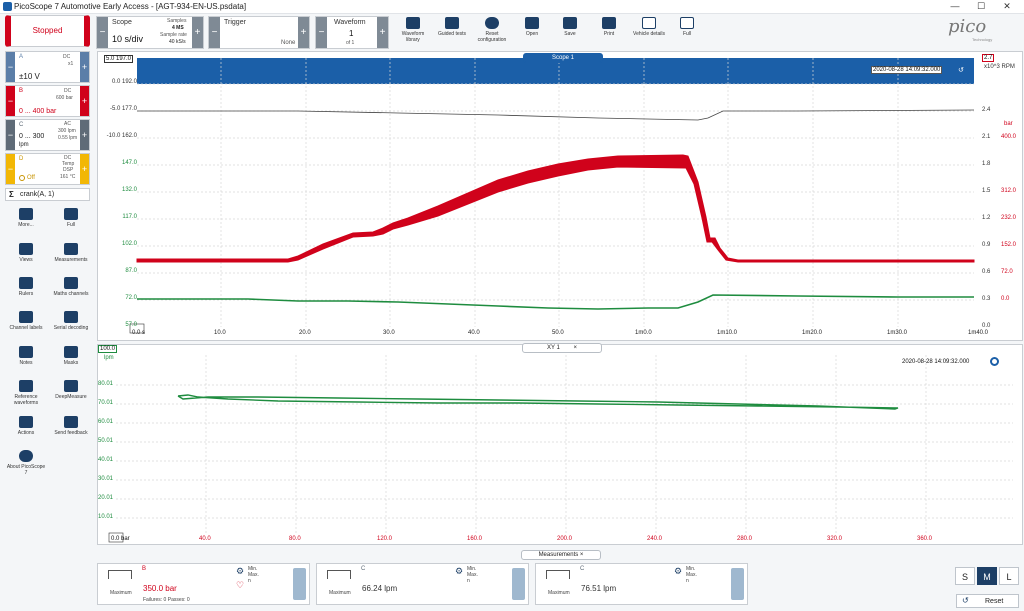 This screenshot has width=1024, height=611. What do you see at coordinates (84, 169) in the screenshot?
I see `channel-d-plus-button: +` at bounding box center [84, 169].